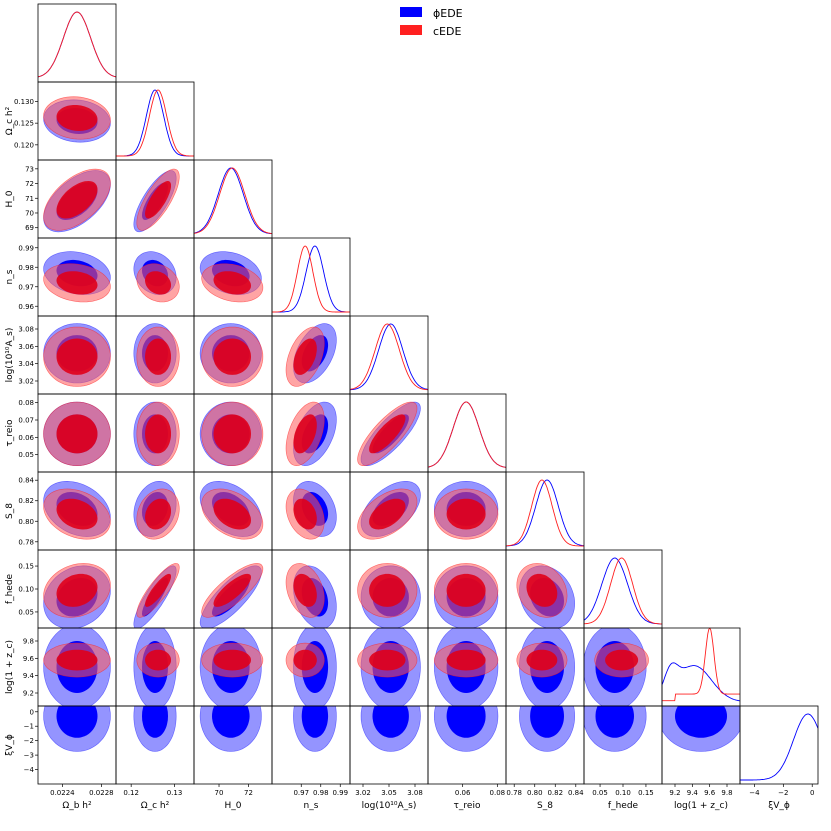 Image resolution: width=831 pixels, height=831 pixels. I want to click on xtick-label: 0.97, so click(301, 793).